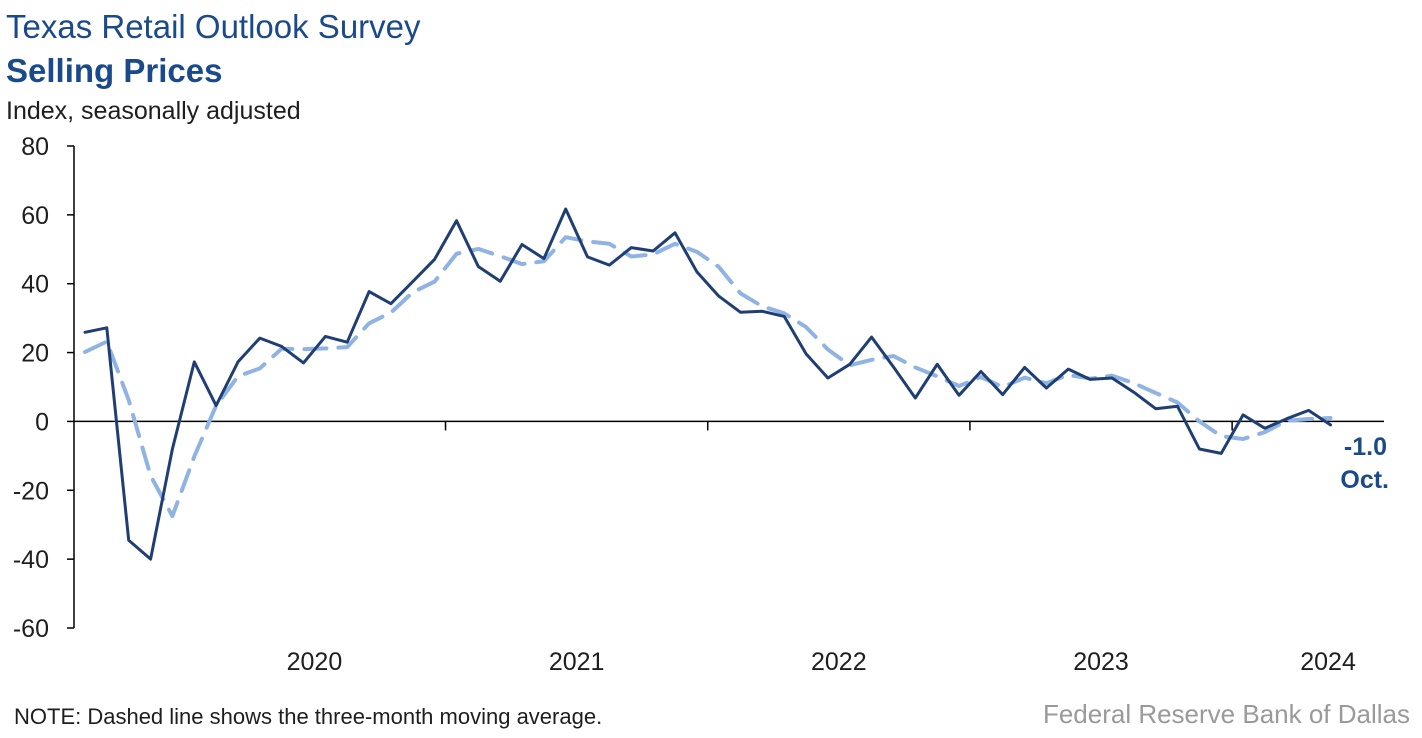 The height and width of the screenshot is (738, 1422). I want to click on y-tick-label: 80, so click(35, 147).